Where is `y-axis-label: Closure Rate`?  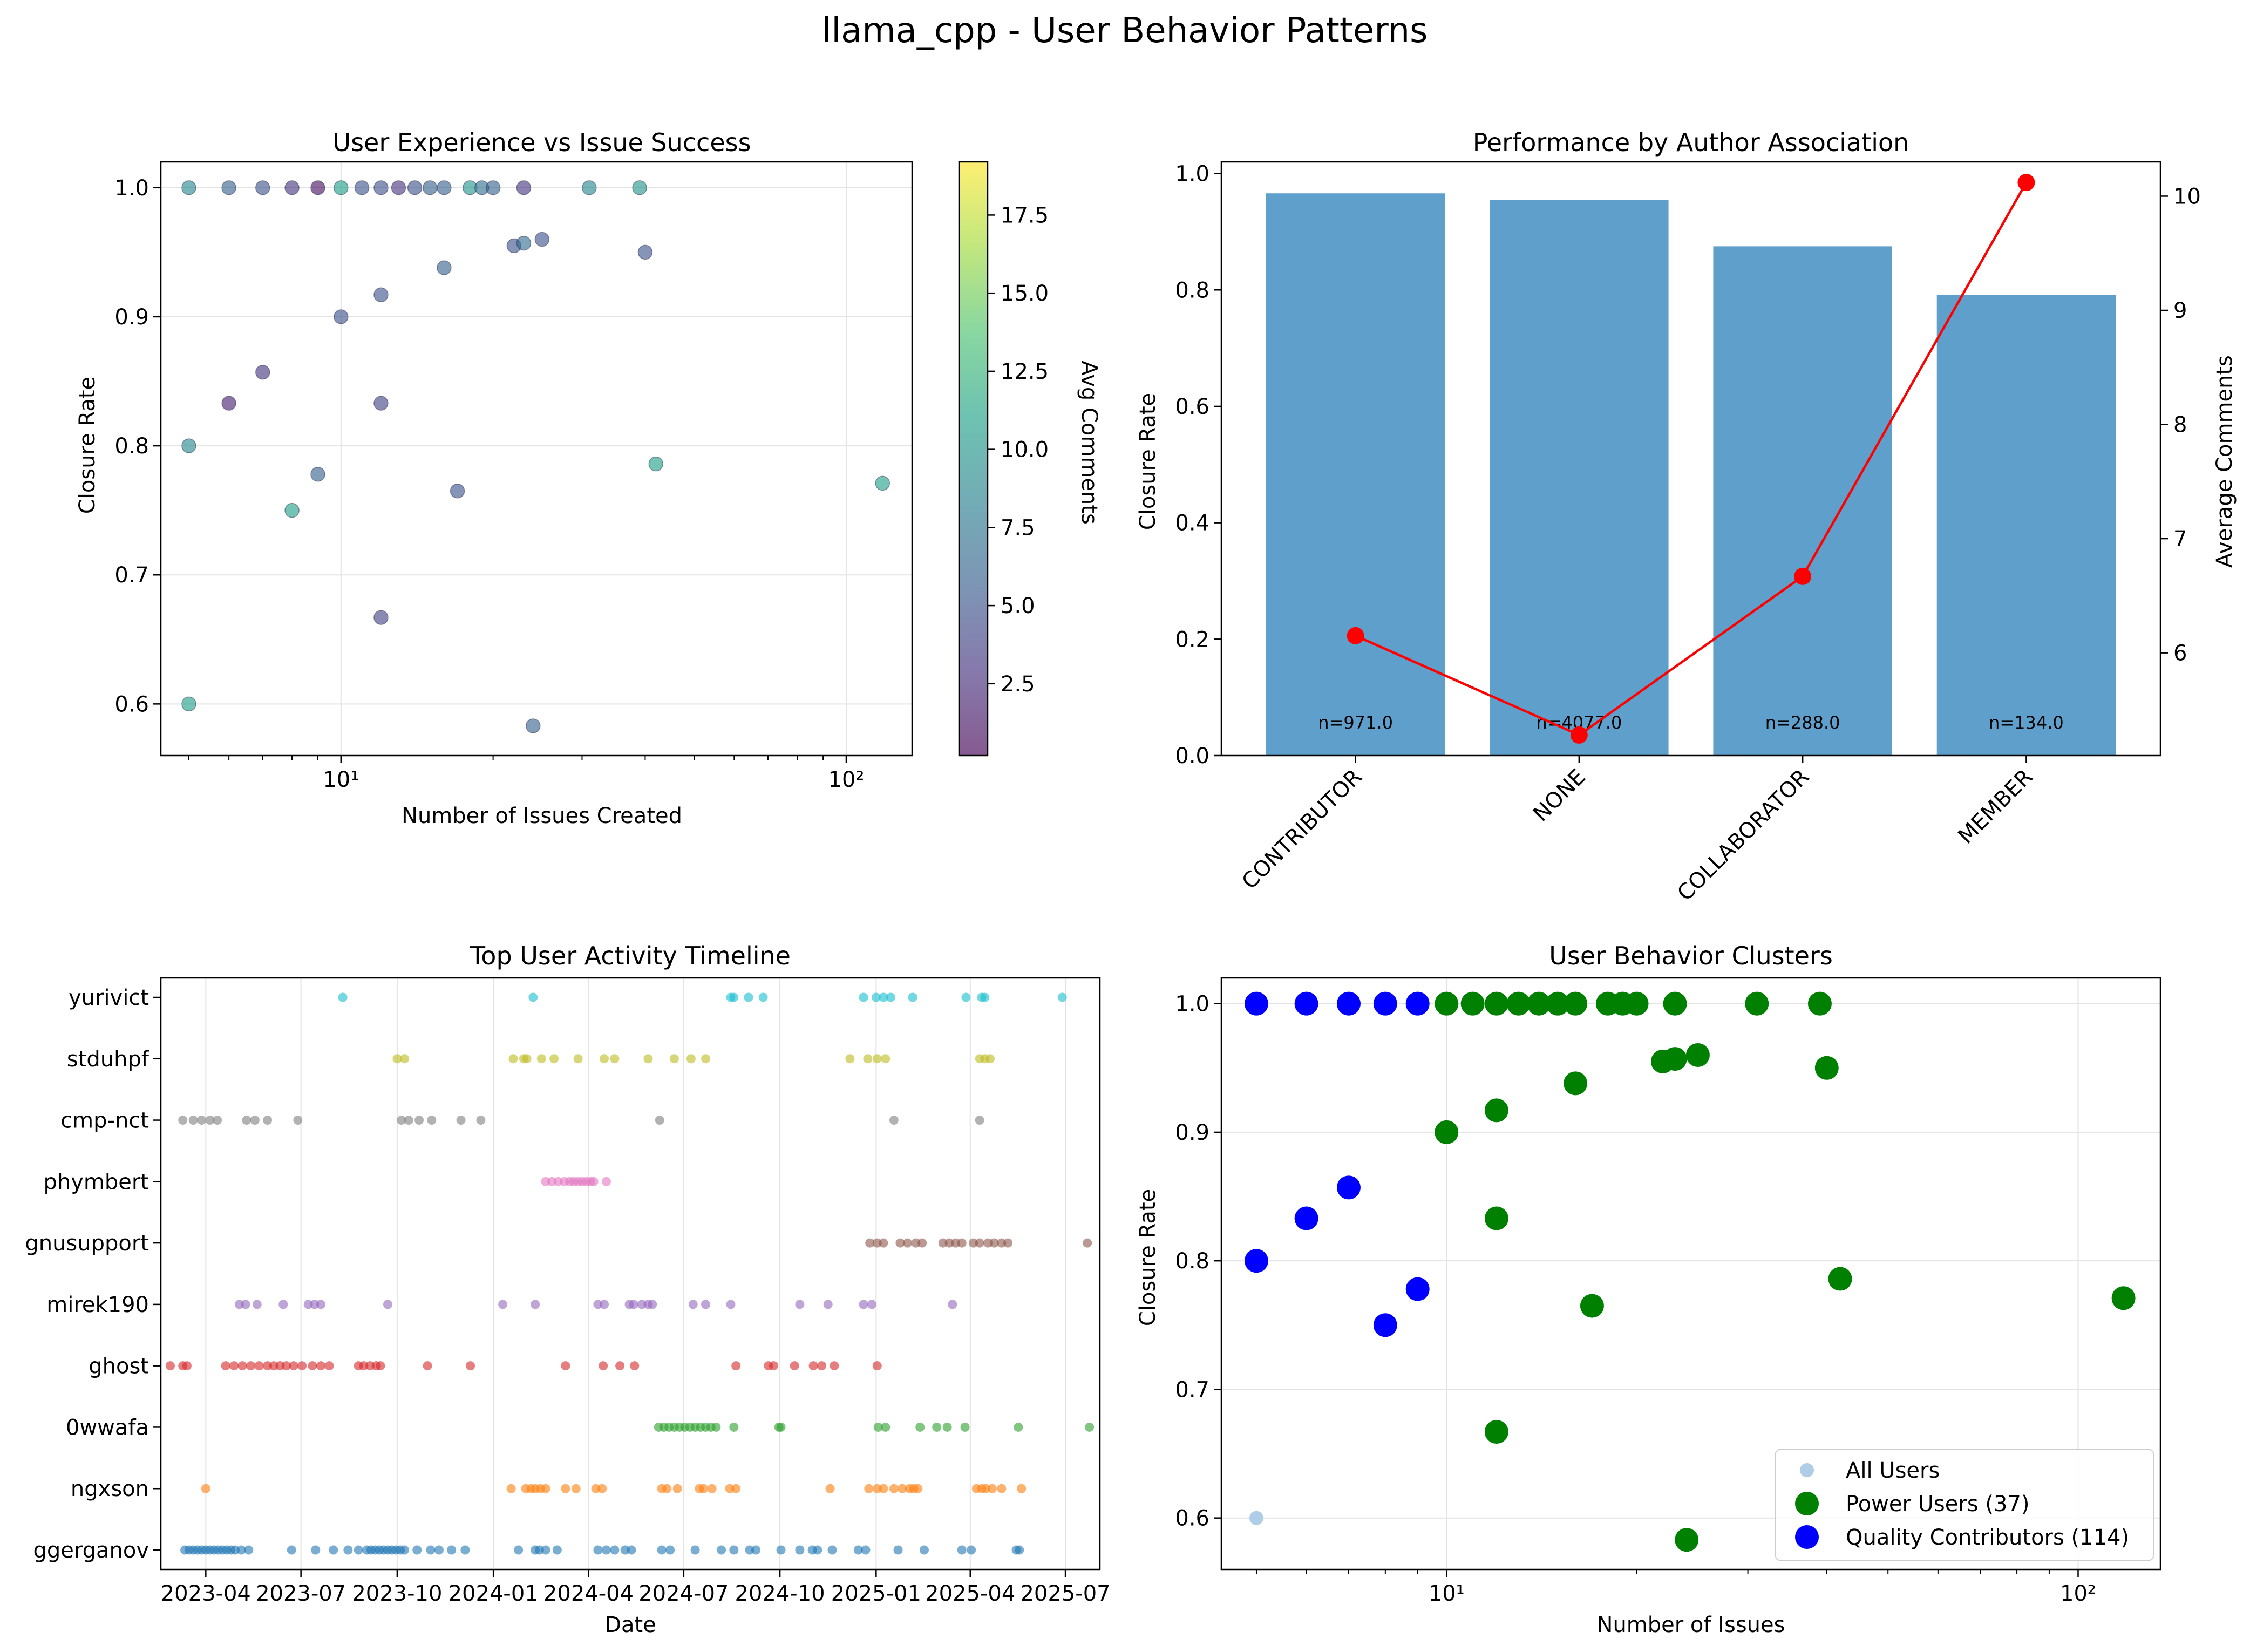
y-axis-label: Closure Rate is located at coordinates (1148, 461).